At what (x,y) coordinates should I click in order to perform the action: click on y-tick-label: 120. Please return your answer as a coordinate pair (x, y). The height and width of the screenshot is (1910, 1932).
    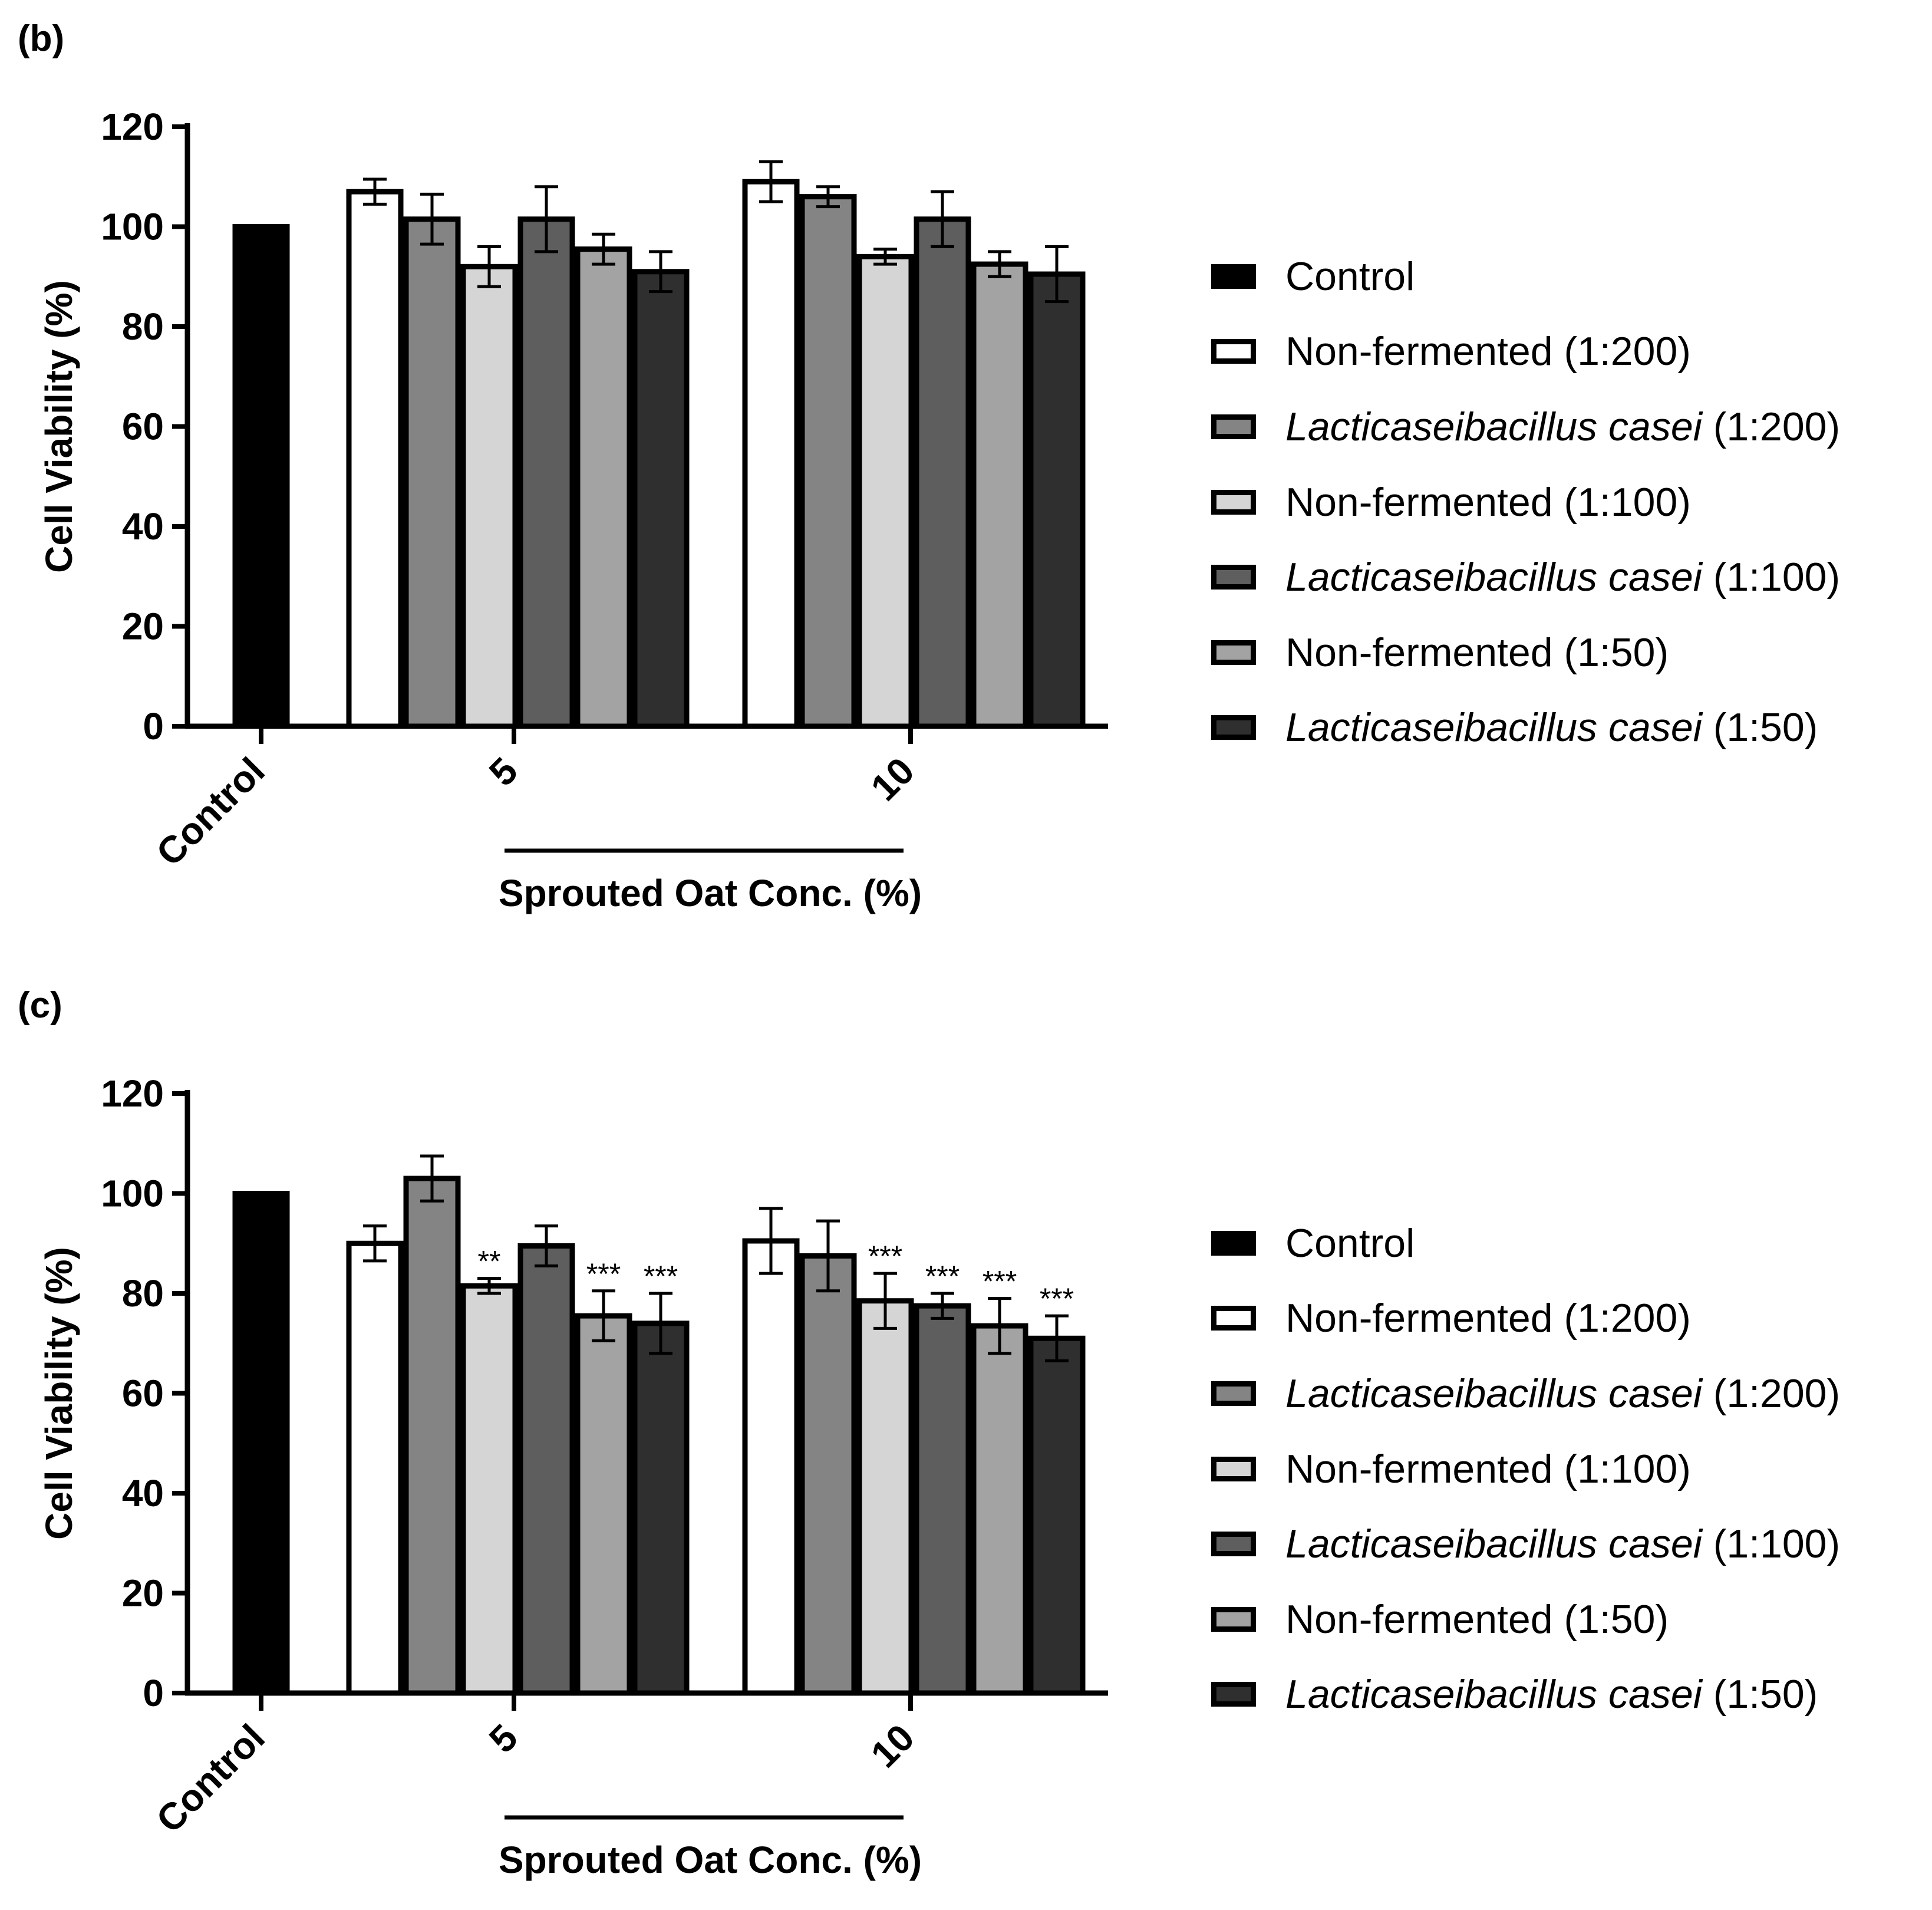
    Looking at the image, I should click on (132, 1093).